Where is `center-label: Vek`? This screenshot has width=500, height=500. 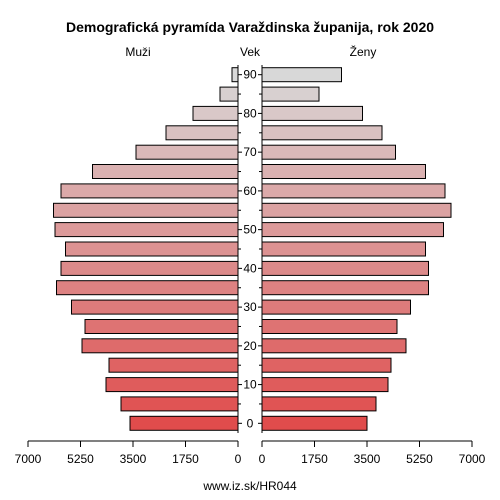 center-label: Vek is located at coordinates (250, 52).